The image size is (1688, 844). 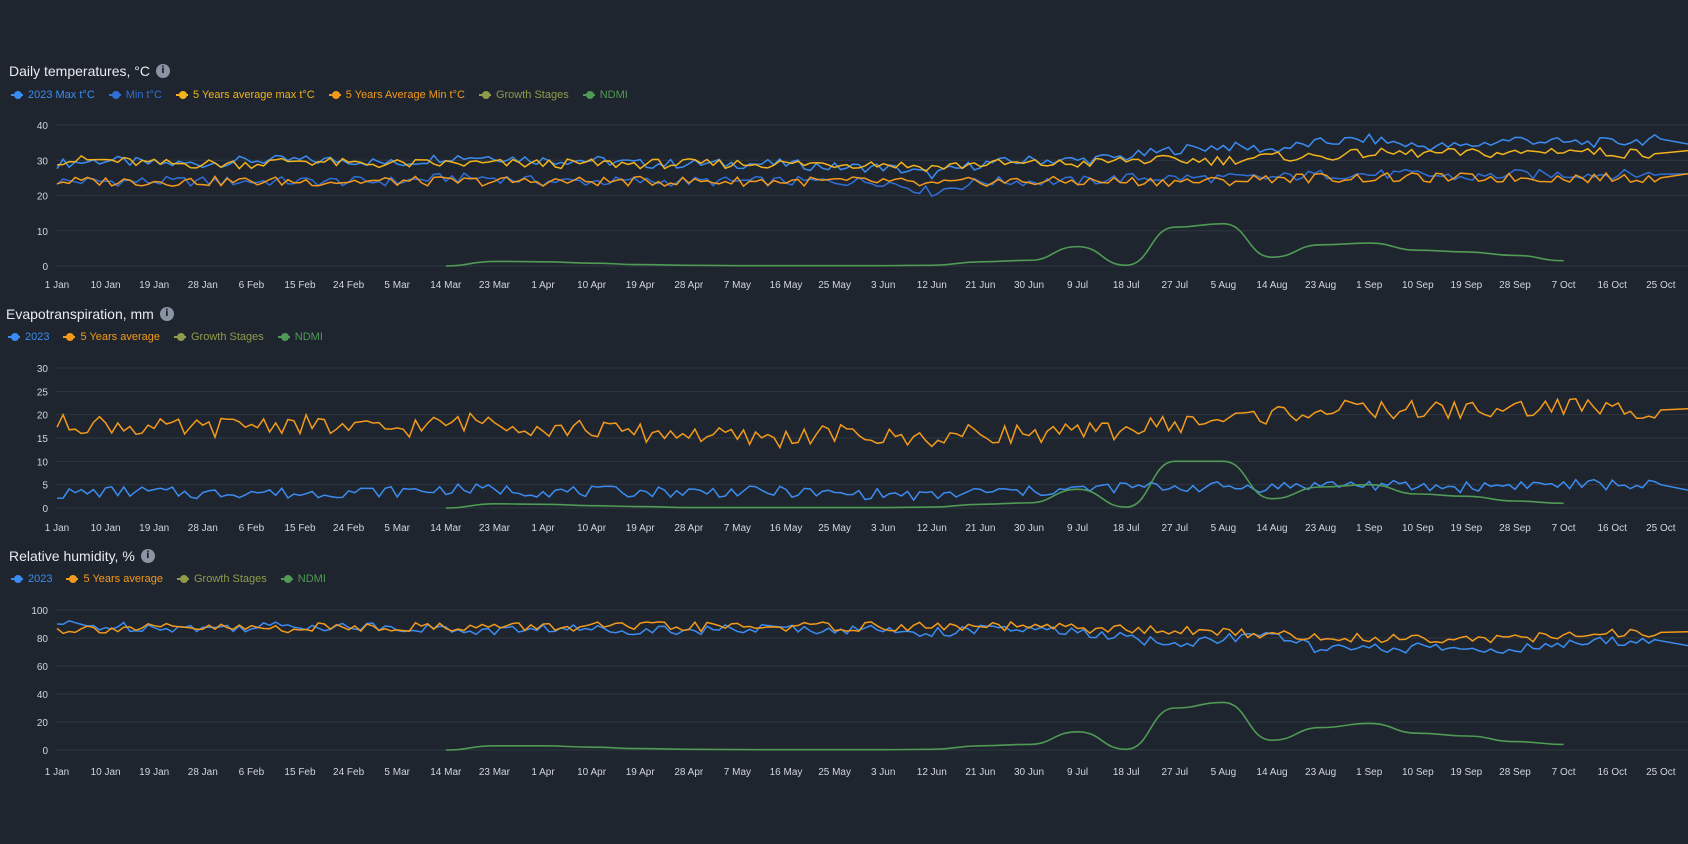 What do you see at coordinates (396, 95) in the screenshot?
I see `legend-item: 5 Years Average Min t°C` at bounding box center [396, 95].